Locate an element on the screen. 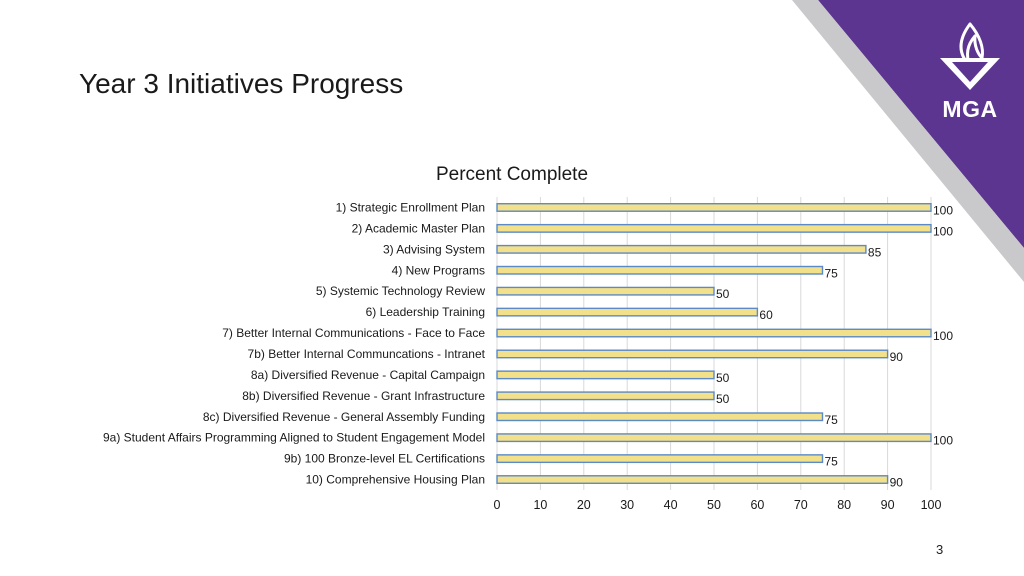  x-tick-label: 10 is located at coordinates (540, 505).